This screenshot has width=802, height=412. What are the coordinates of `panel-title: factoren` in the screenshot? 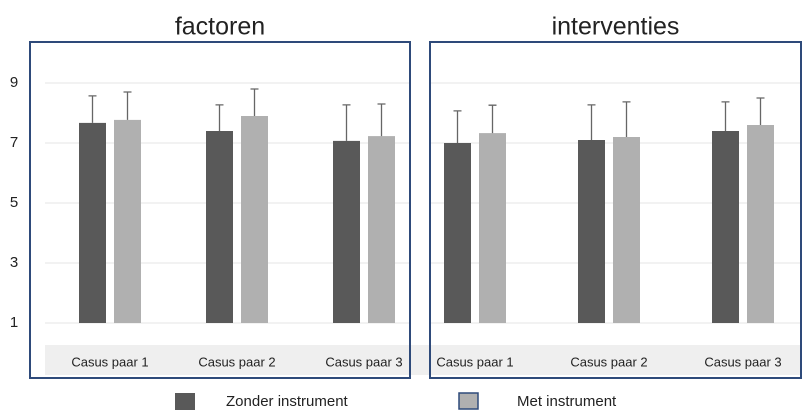 It's located at (220, 27).